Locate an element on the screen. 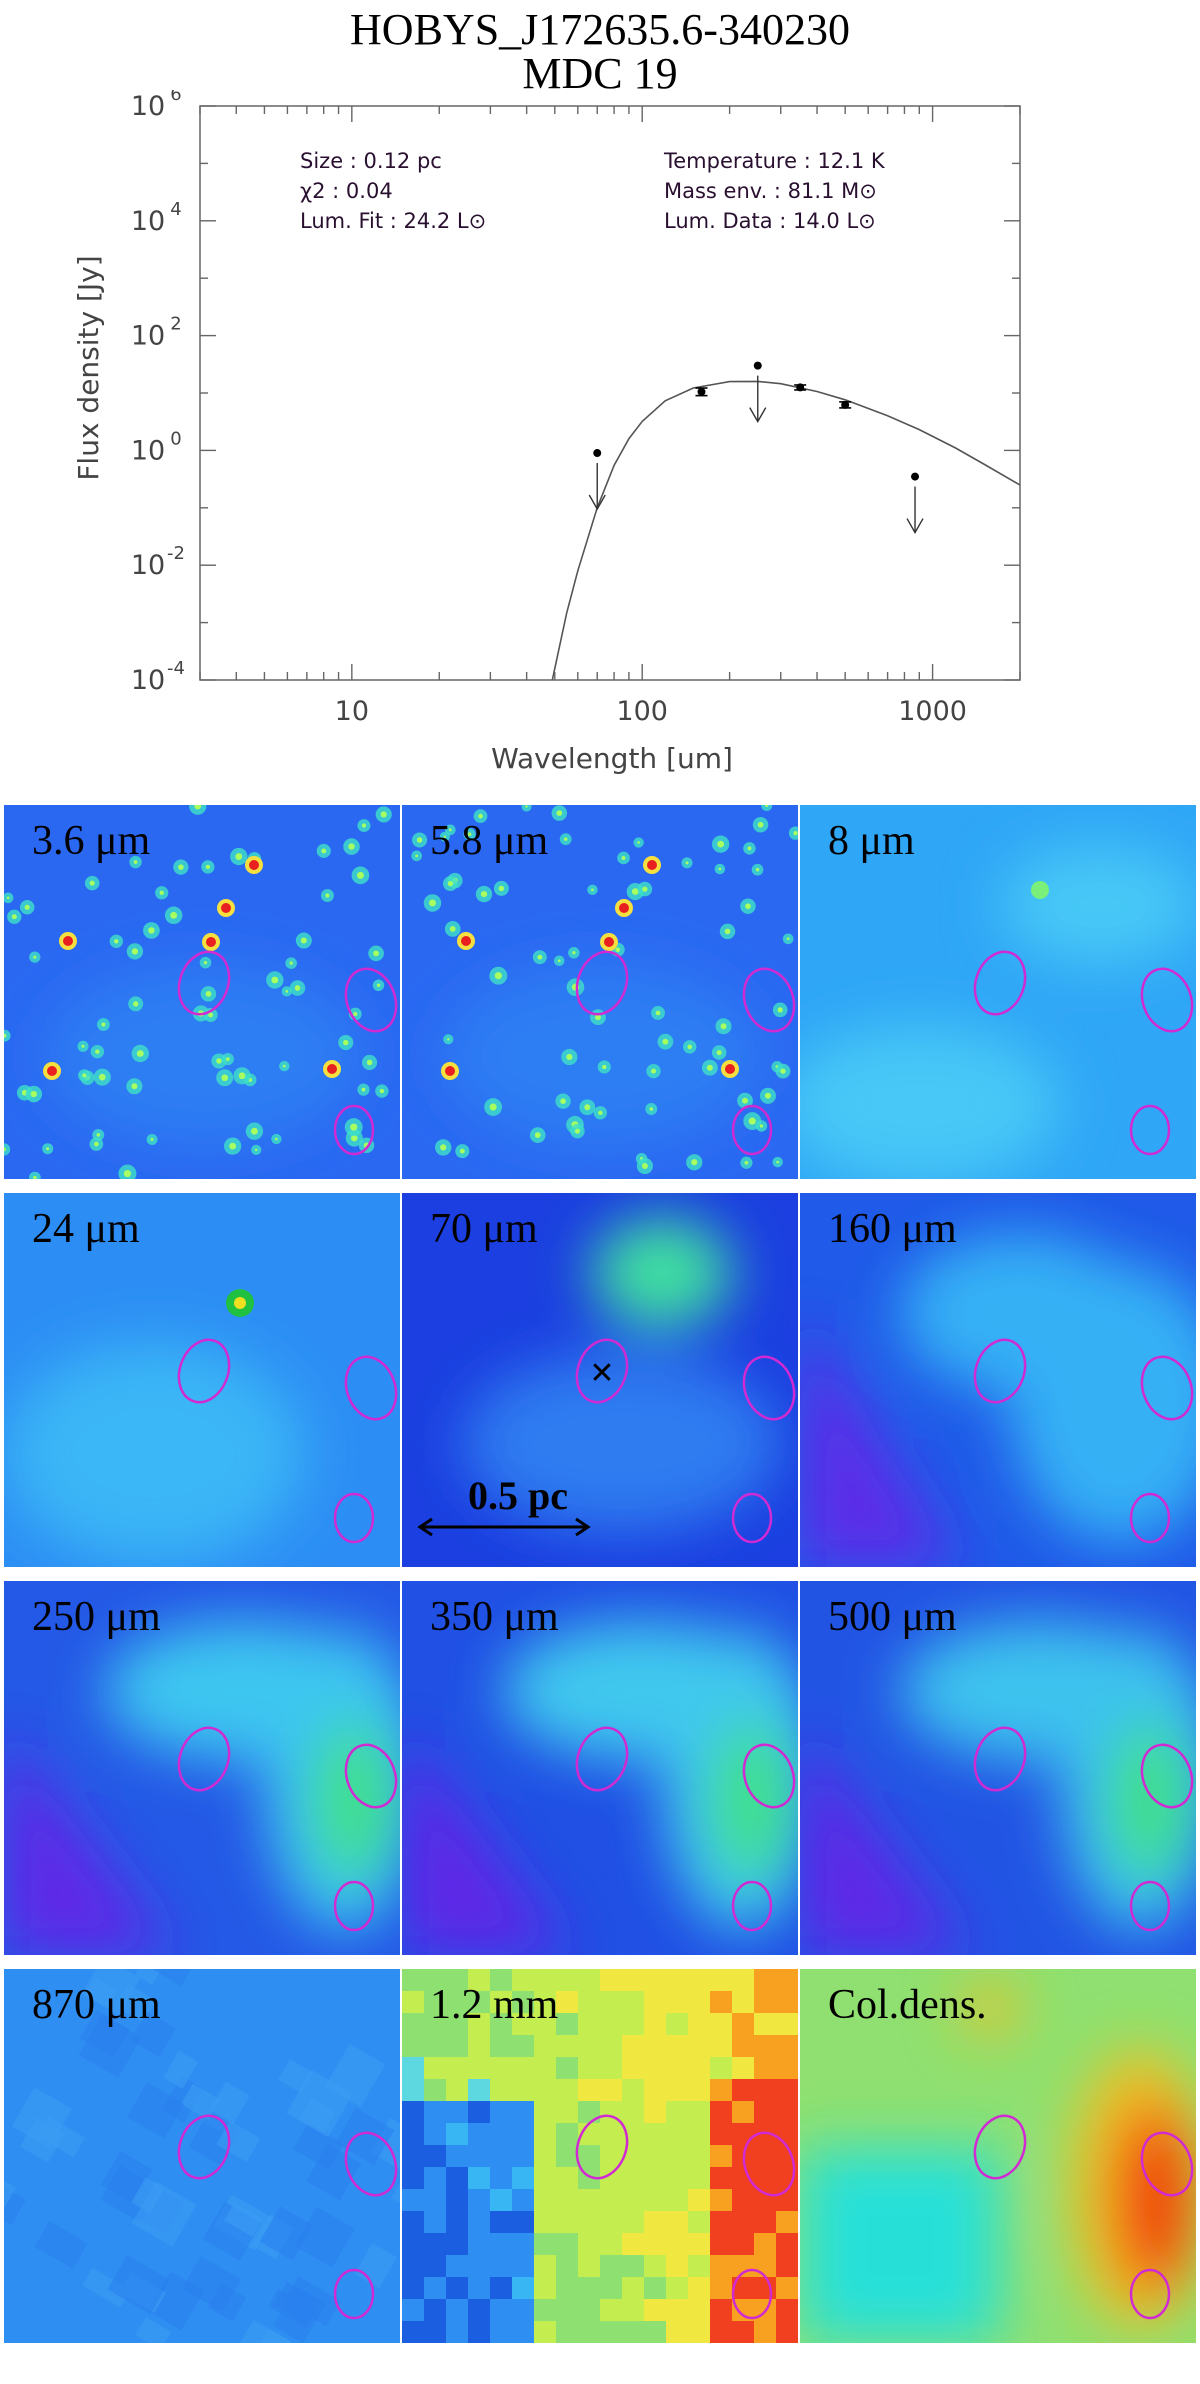  image-panel: 250 μm is located at coordinates (202, 1768).